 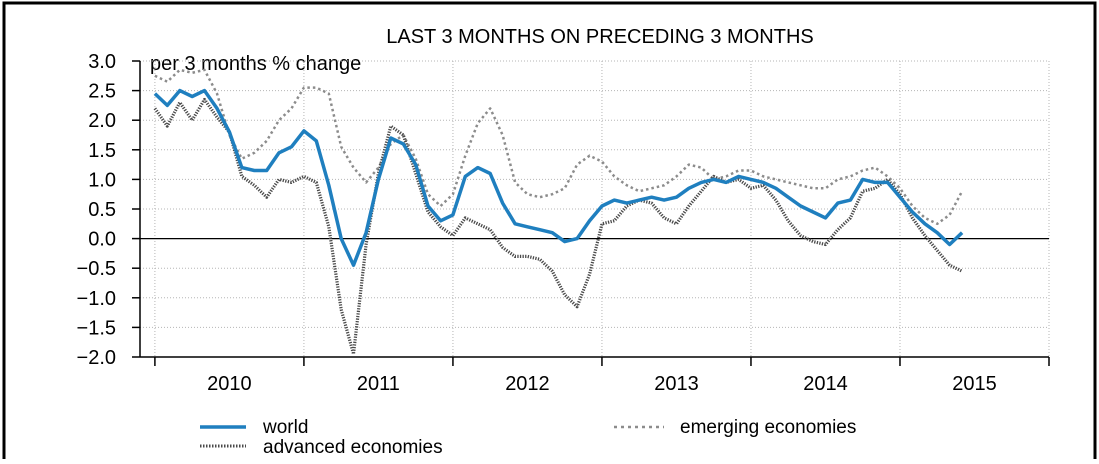 What do you see at coordinates (527, 384) in the screenshot?
I see `x-tick-label: 2012` at bounding box center [527, 384].